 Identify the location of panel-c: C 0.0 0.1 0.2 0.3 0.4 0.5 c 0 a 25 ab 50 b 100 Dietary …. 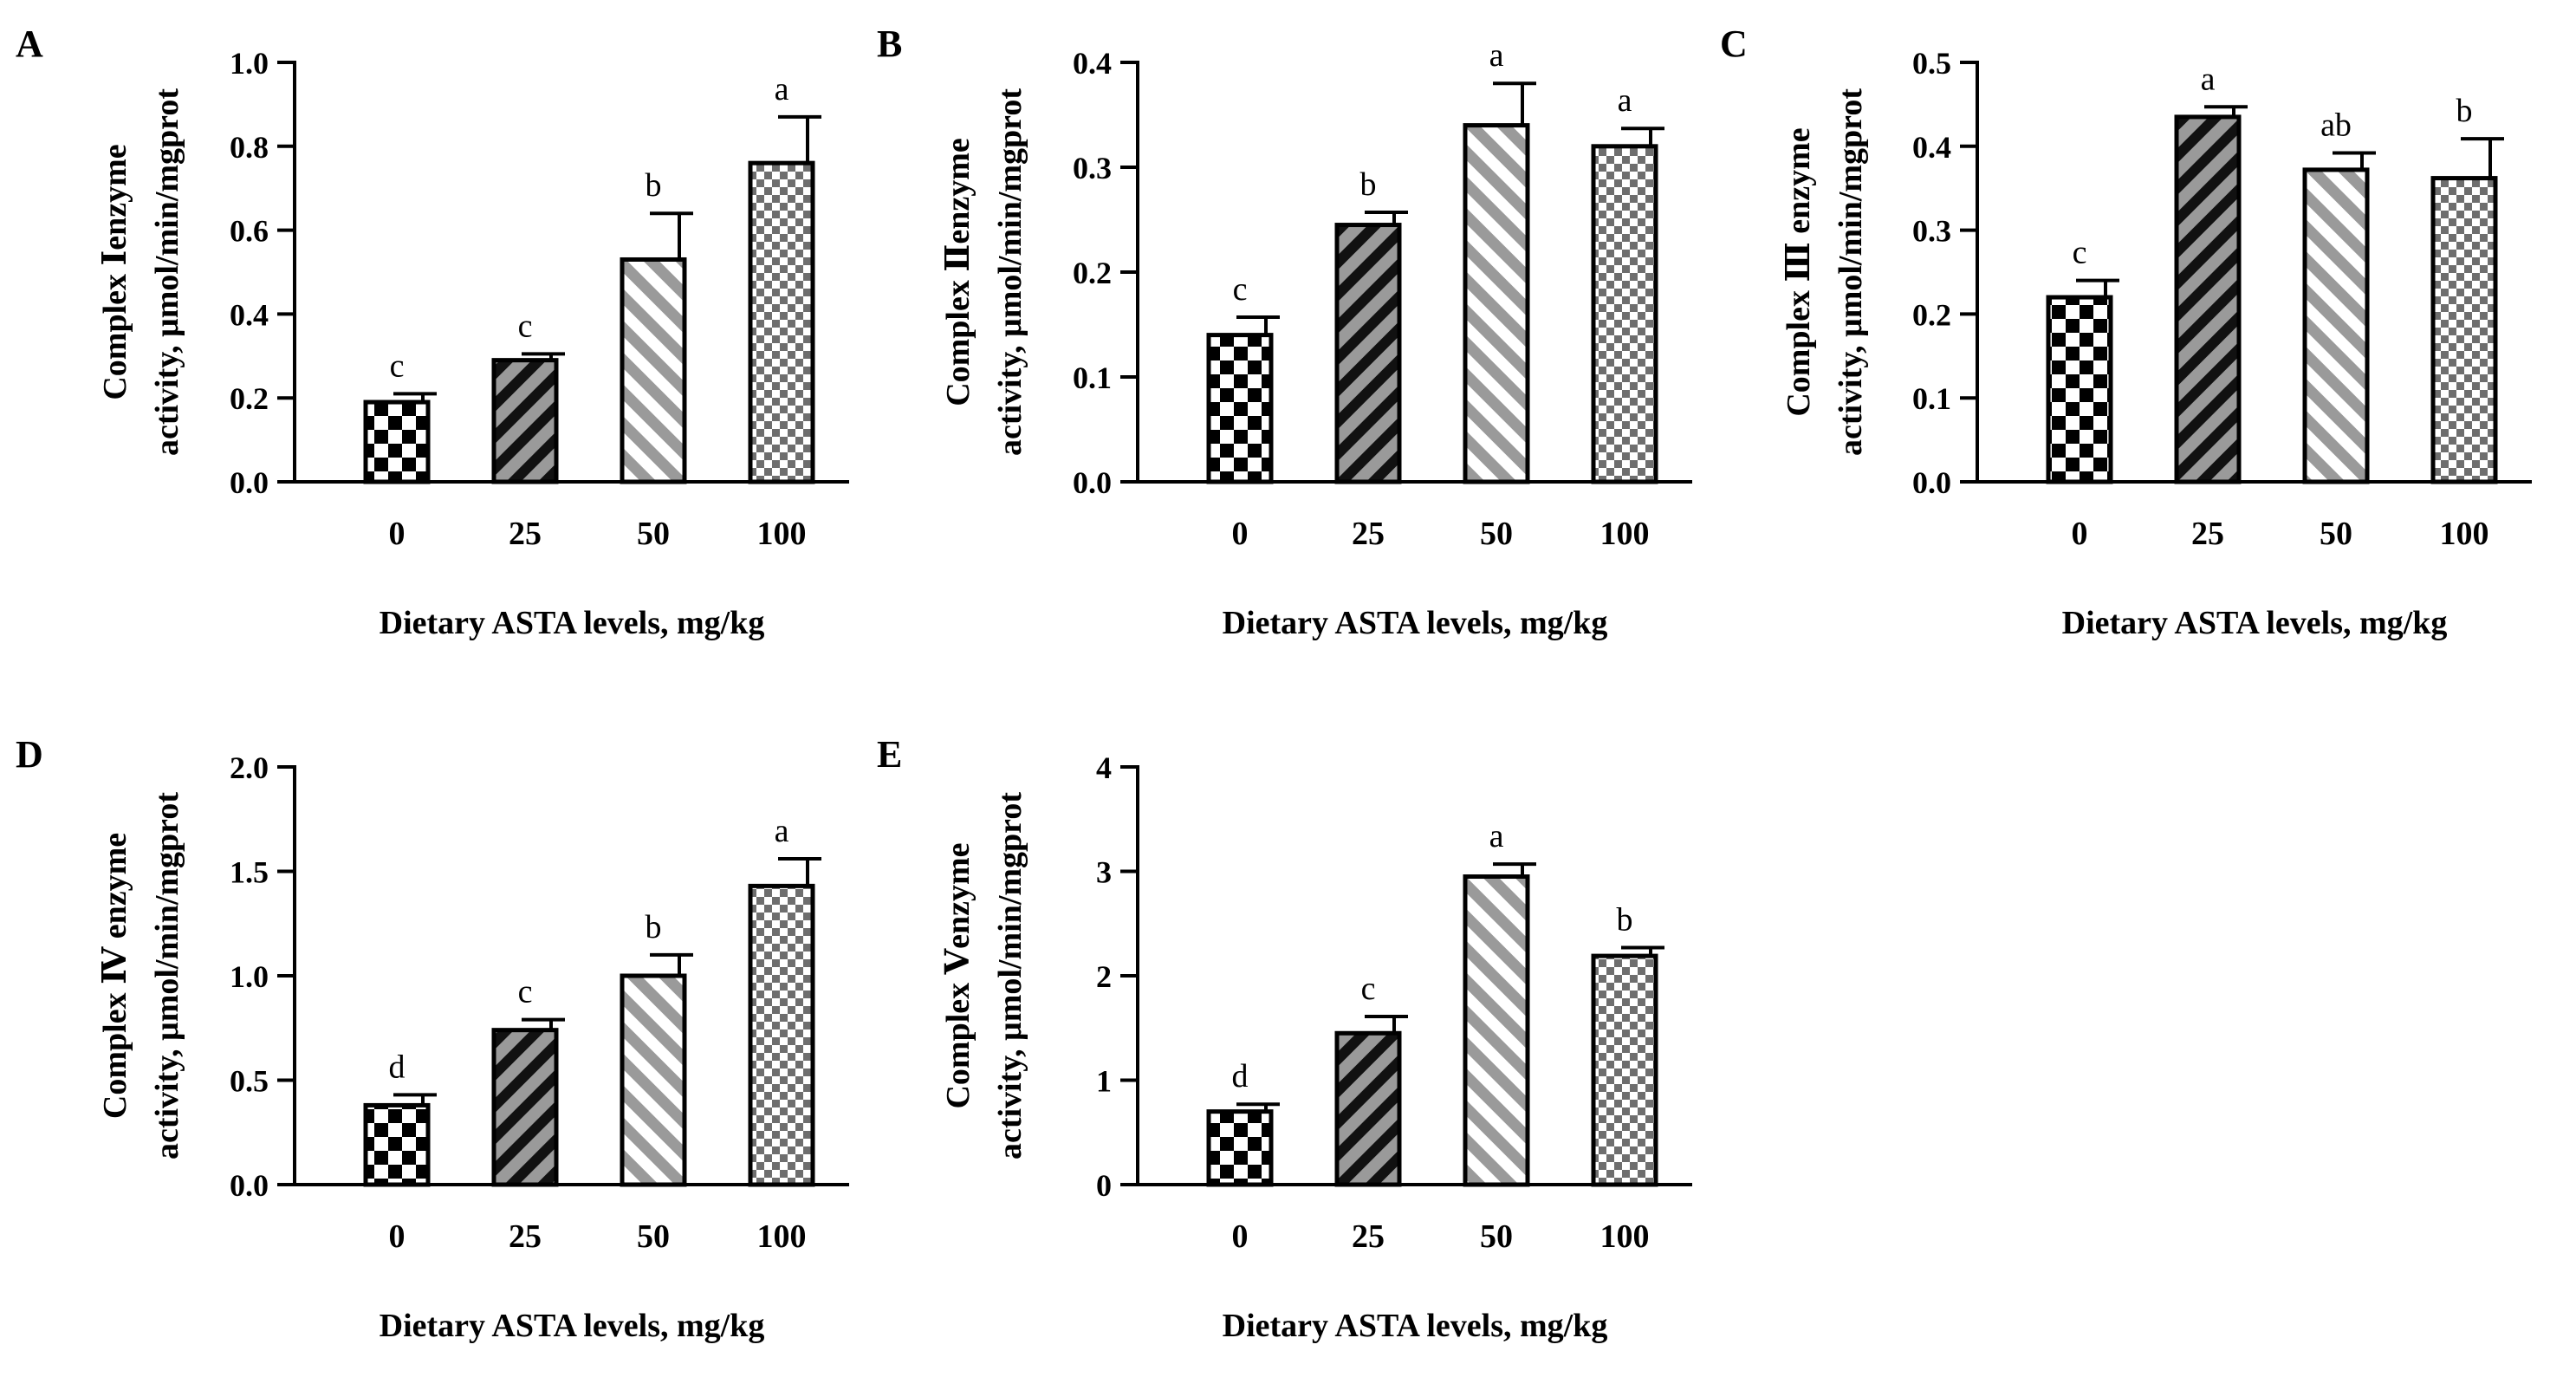
(2126, 332).